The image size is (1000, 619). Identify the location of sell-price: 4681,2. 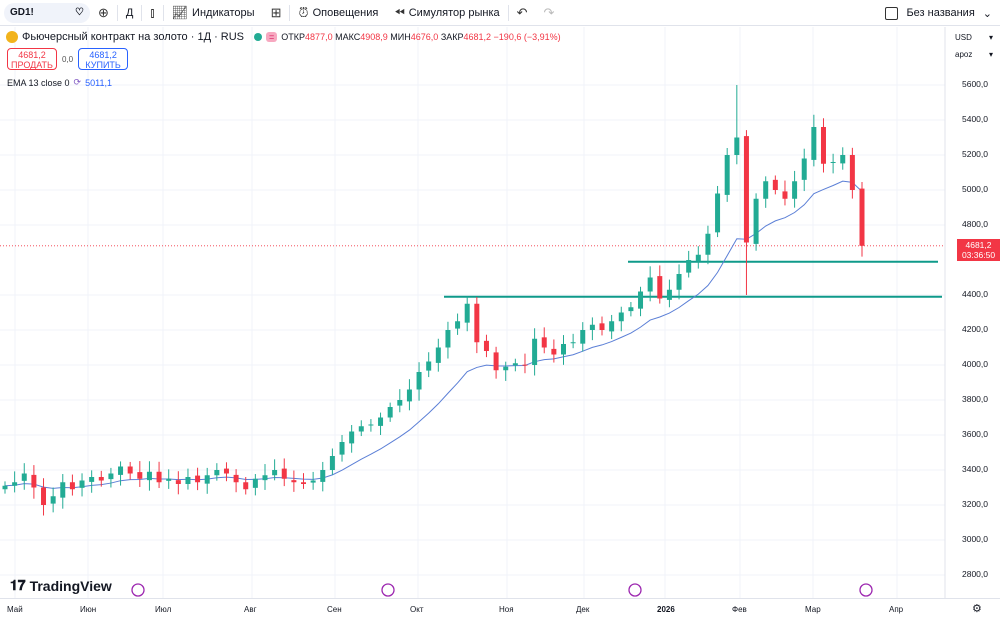
(32, 55).